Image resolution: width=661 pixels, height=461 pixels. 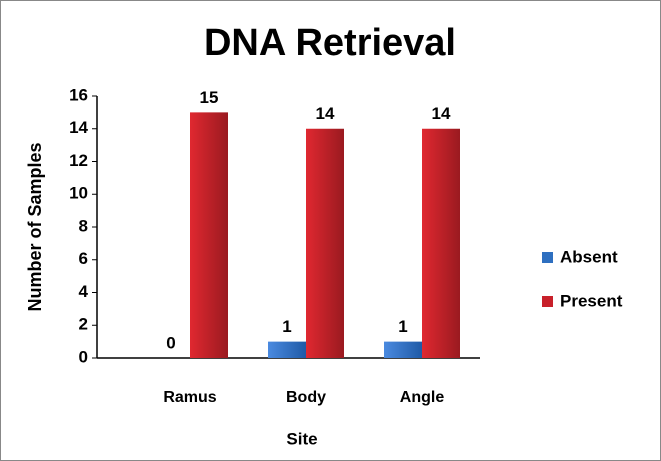 What do you see at coordinates (330, 43) in the screenshot?
I see `chart-title: DNA Retrieval` at bounding box center [330, 43].